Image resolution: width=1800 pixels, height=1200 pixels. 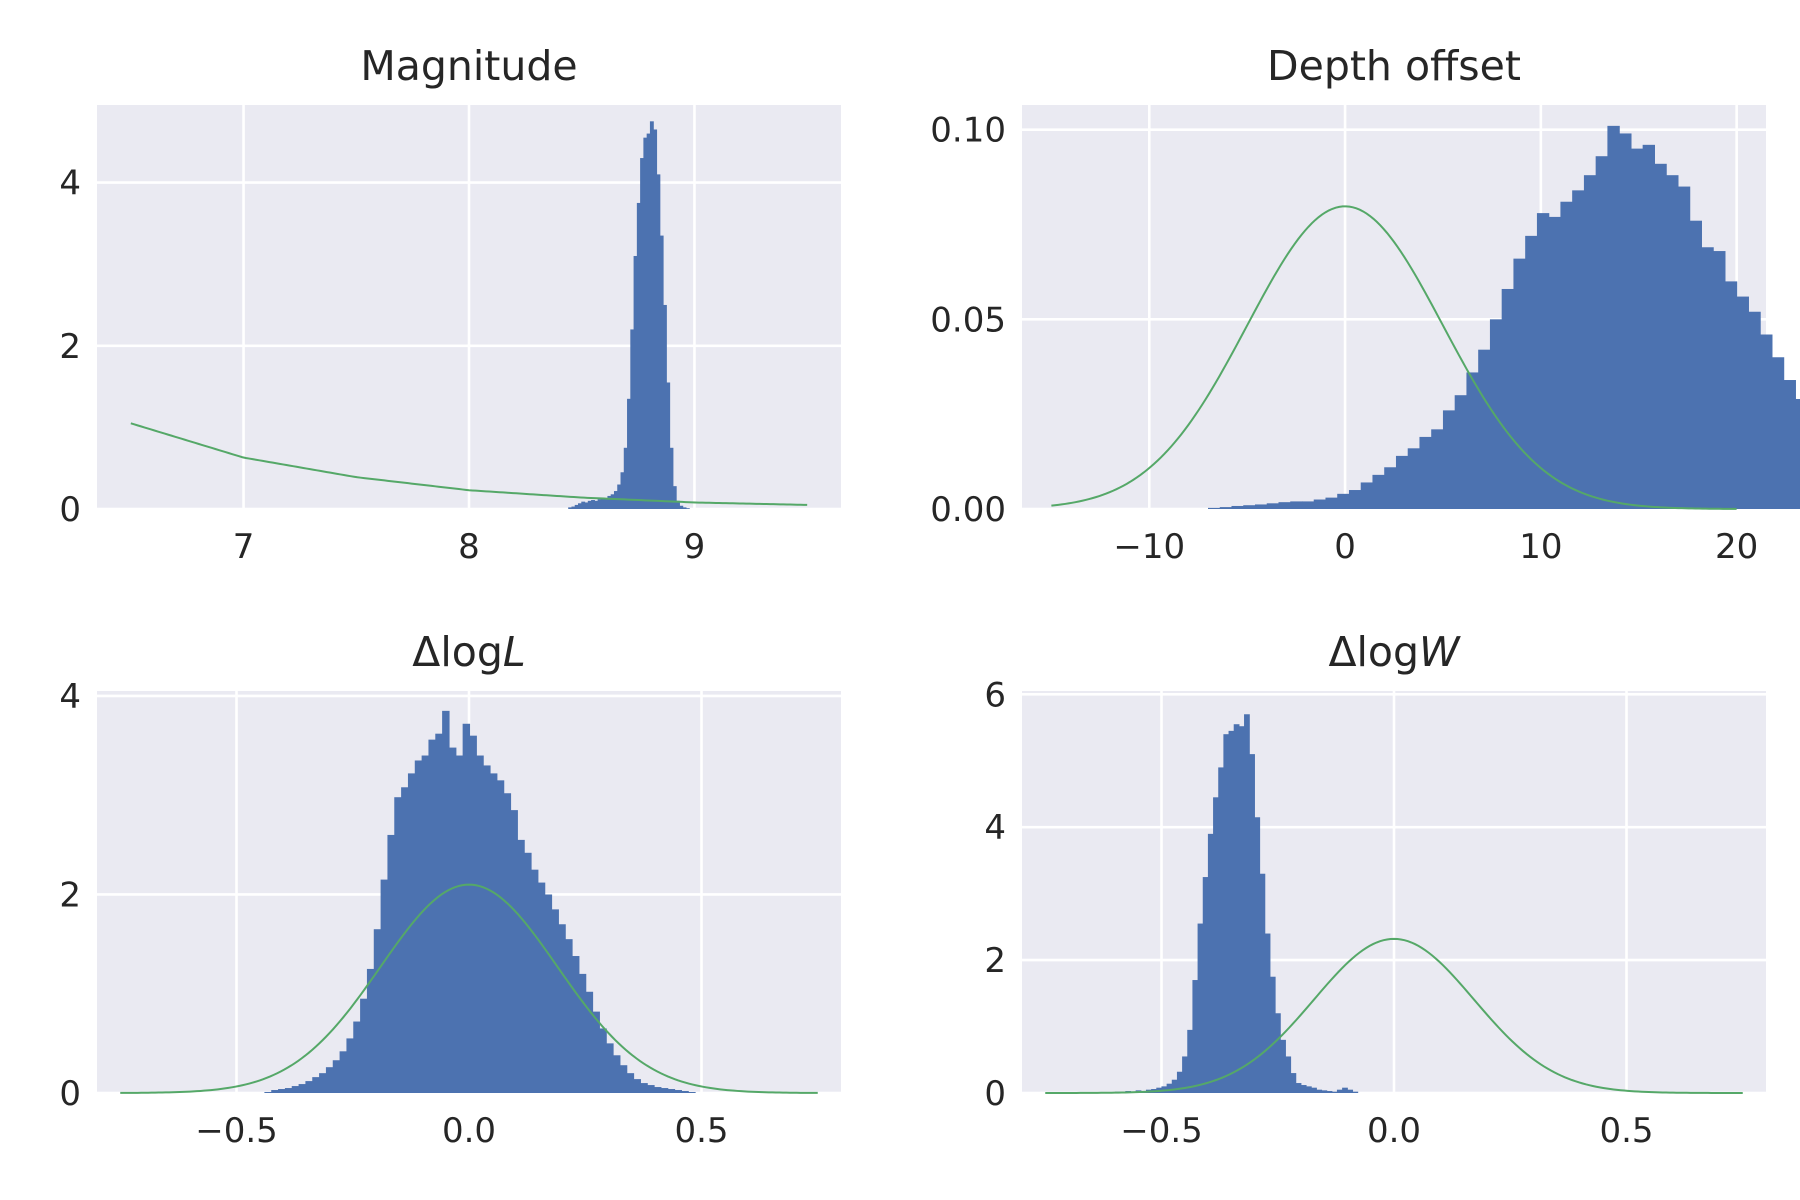 What do you see at coordinates (695, 547) in the screenshot?
I see `x-tick-label: 9` at bounding box center [695, 547].